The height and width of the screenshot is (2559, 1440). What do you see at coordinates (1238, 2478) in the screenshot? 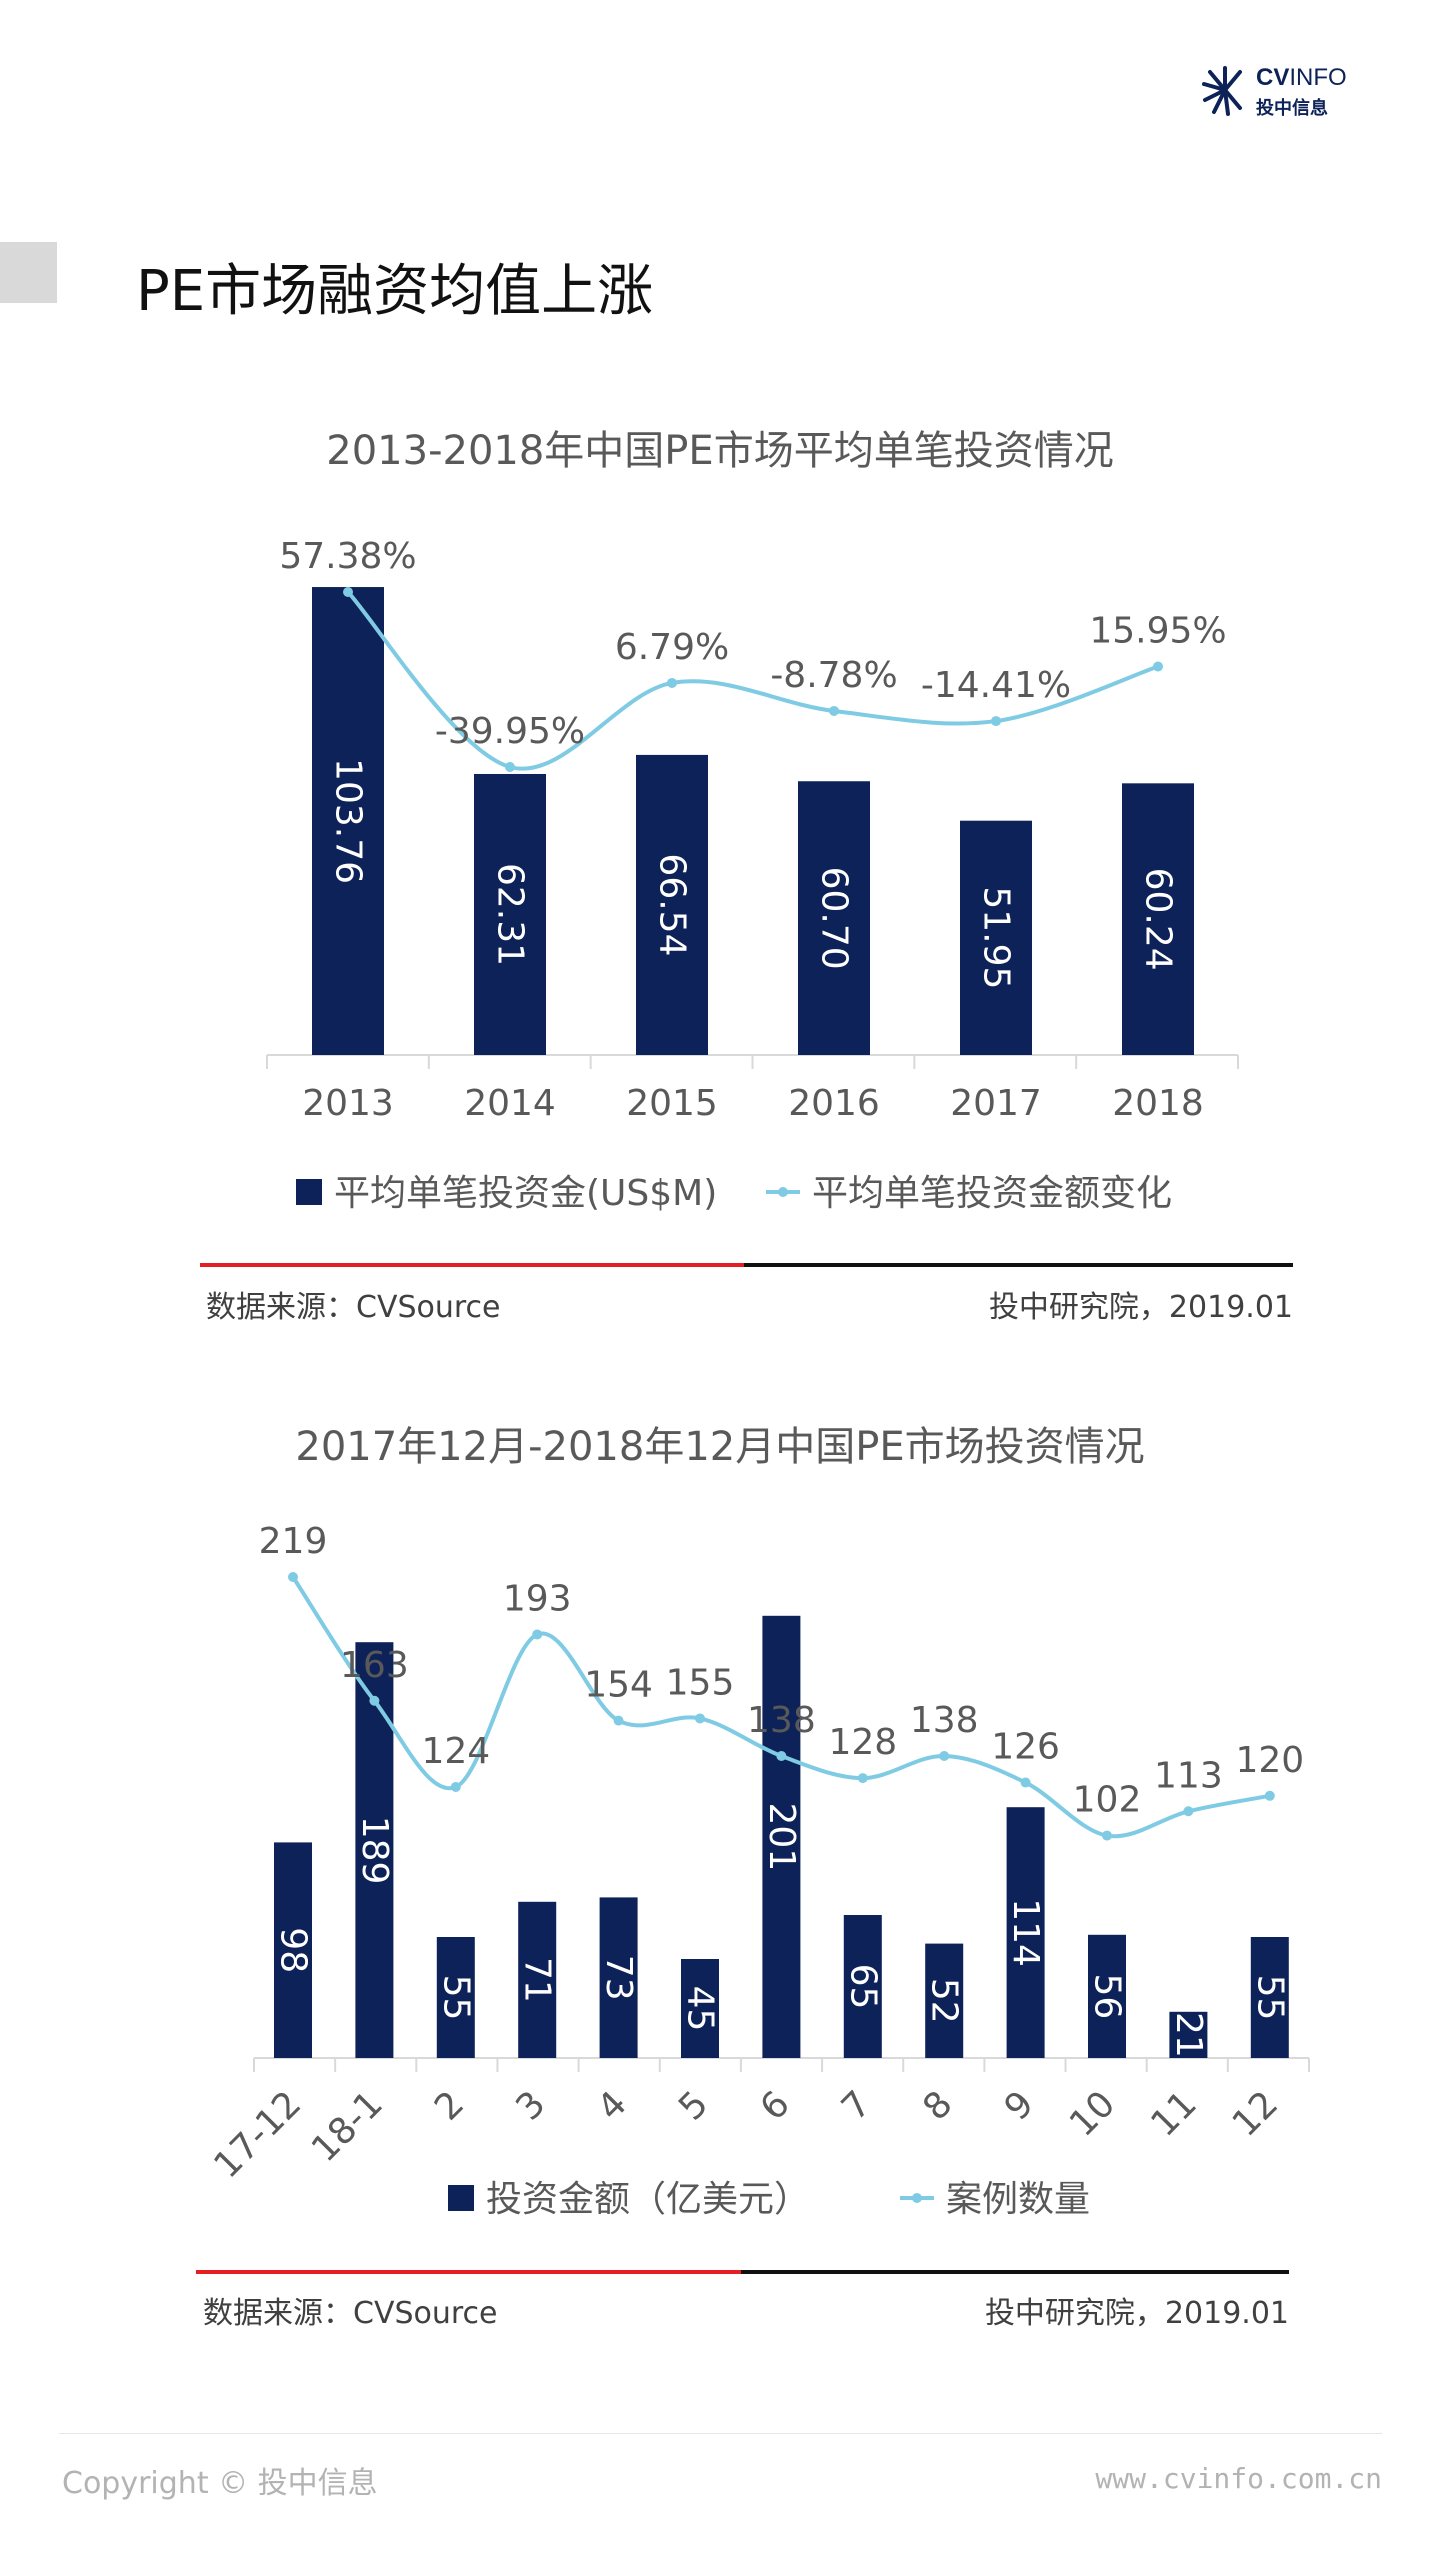
I see `website-link: www.cvinfo.com.cn` at bounding box center [1238, 2478].